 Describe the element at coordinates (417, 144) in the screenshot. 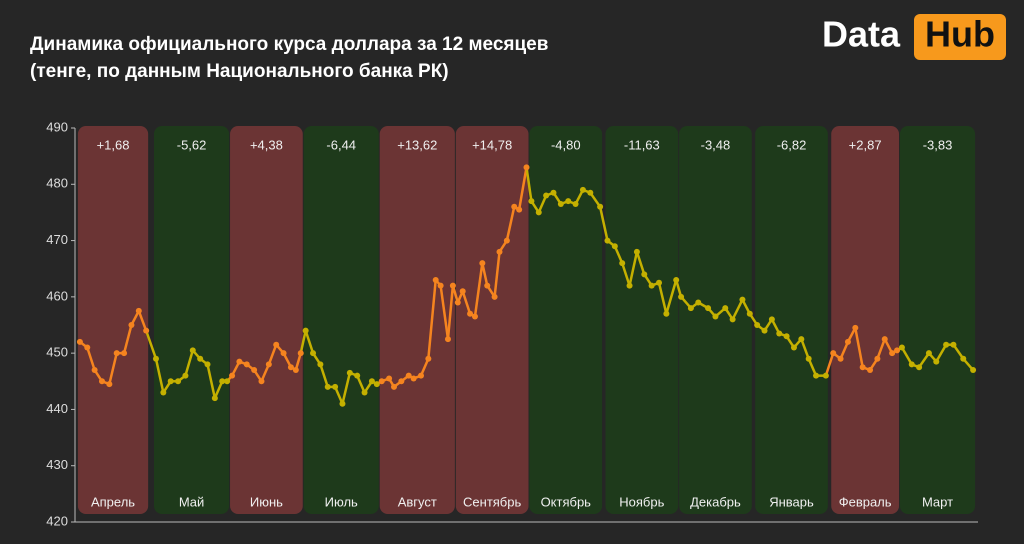

I see `band-change-label: +13,62` at that location.